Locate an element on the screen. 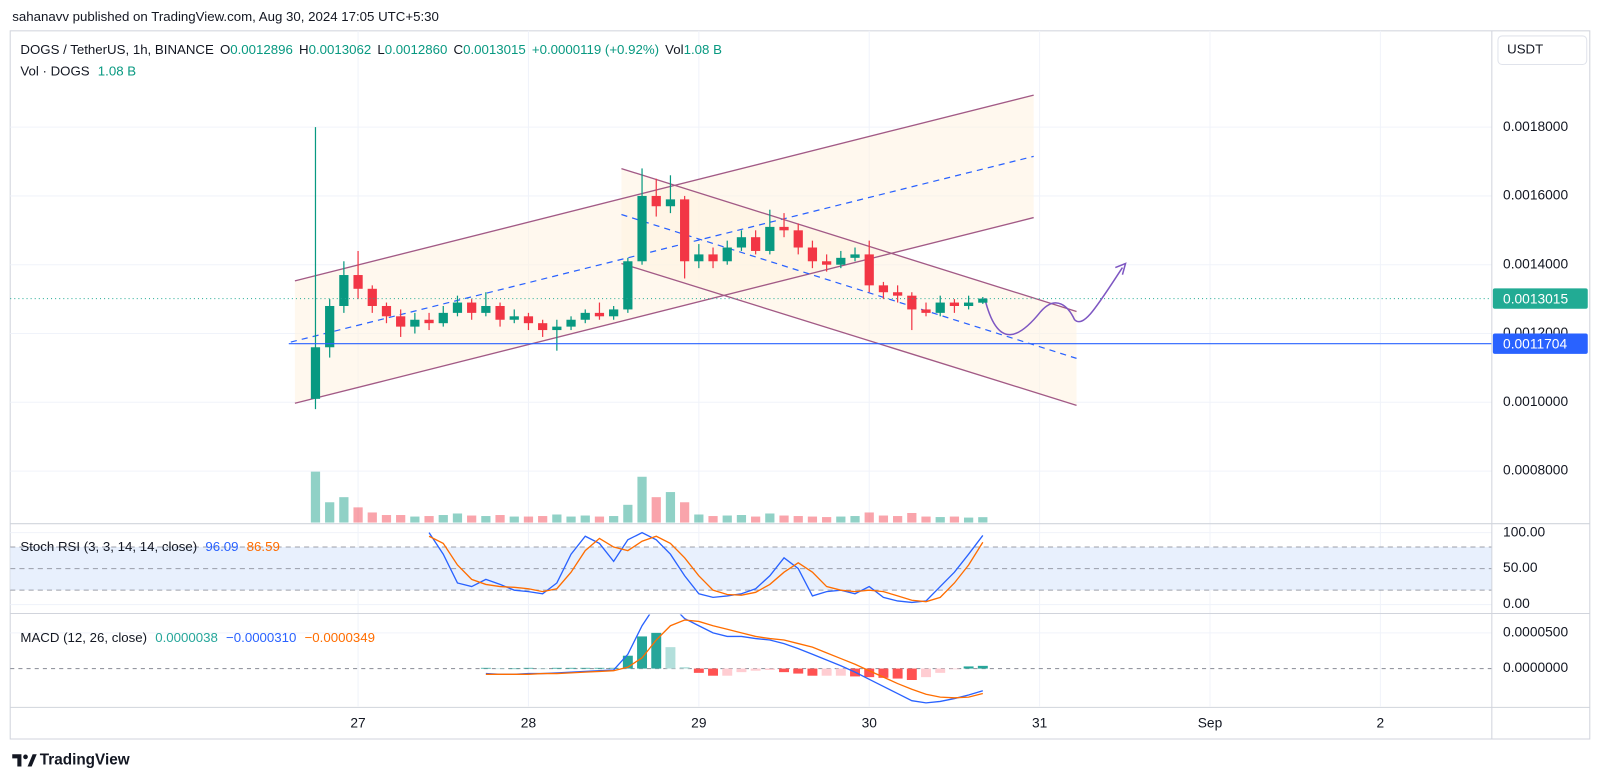 Image resolution: width=1600 pixels, height=778 pixels. volume-key: Vol is located at coordinates (674, 49).